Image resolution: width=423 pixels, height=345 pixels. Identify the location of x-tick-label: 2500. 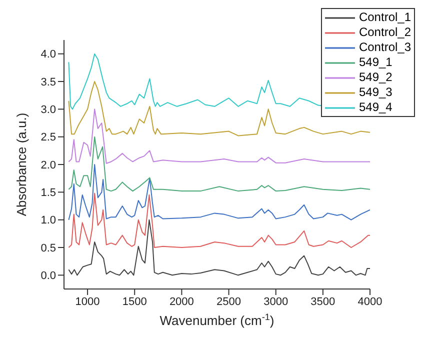
(229, 302).